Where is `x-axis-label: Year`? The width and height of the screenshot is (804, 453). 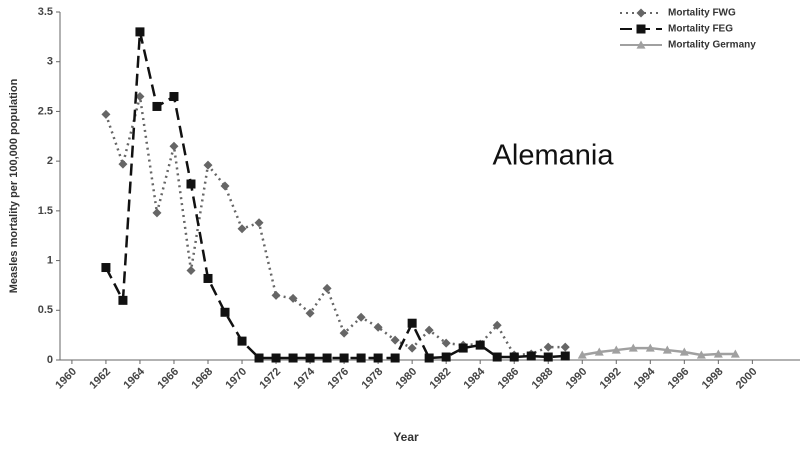 x-axis-label: Year is located at coordinates (406, 437).